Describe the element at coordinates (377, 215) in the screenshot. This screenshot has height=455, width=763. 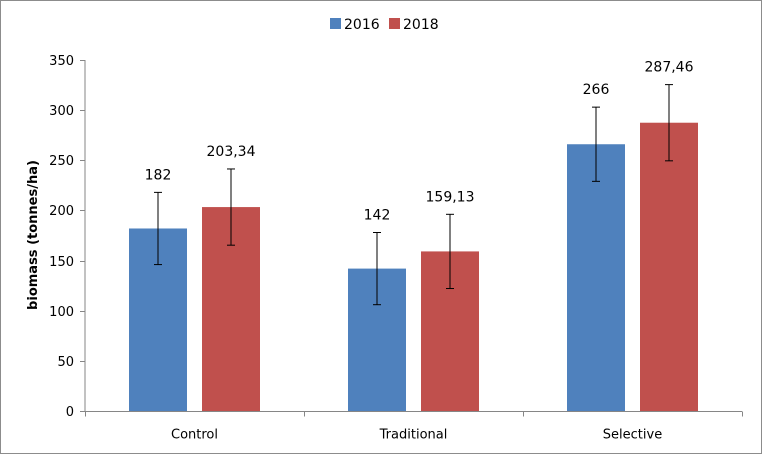
I see `data-label: 142` at that location.